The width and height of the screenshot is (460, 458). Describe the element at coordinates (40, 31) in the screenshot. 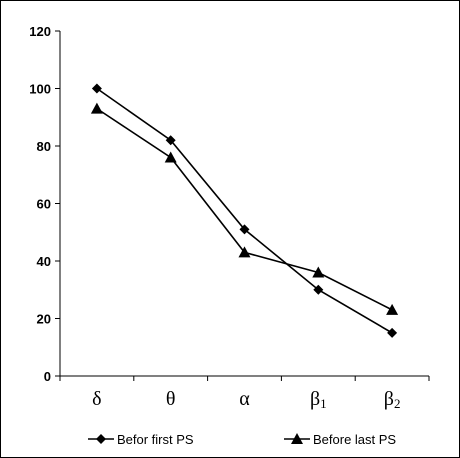

I see `y-tick-label: 120` at that location.